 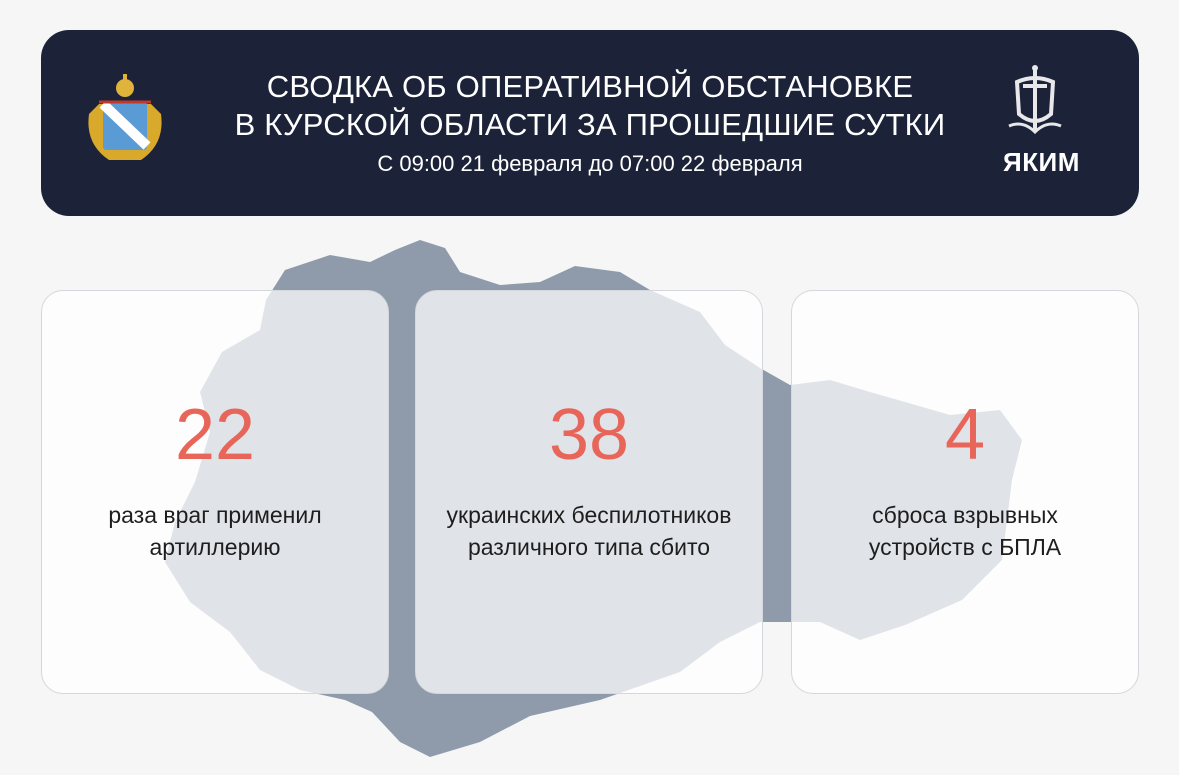 I want to click on stat-value: 4, so click(x=965, y=435).